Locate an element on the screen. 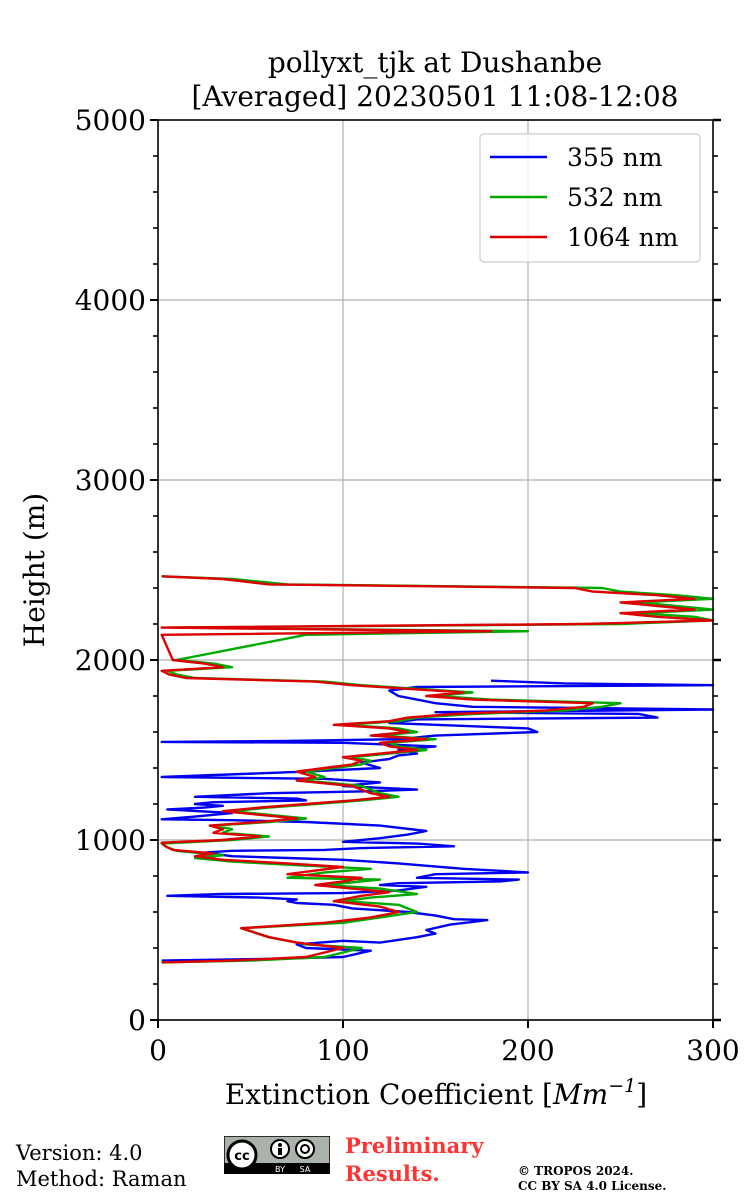 This screenshot has height=1200, width=750. cc-icon is located at coordinates (242, 1155).